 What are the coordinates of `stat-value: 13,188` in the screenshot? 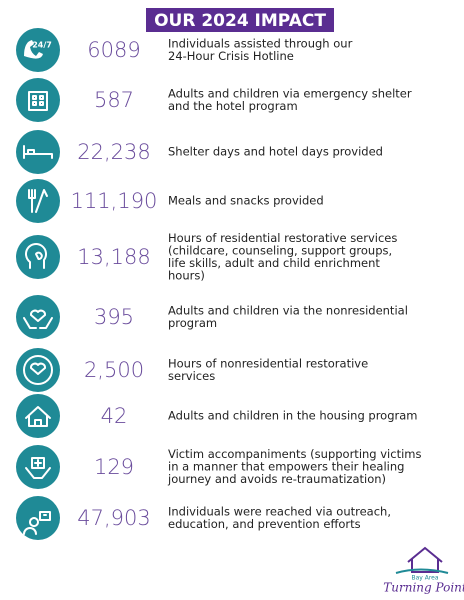 It's located at (113, 257).